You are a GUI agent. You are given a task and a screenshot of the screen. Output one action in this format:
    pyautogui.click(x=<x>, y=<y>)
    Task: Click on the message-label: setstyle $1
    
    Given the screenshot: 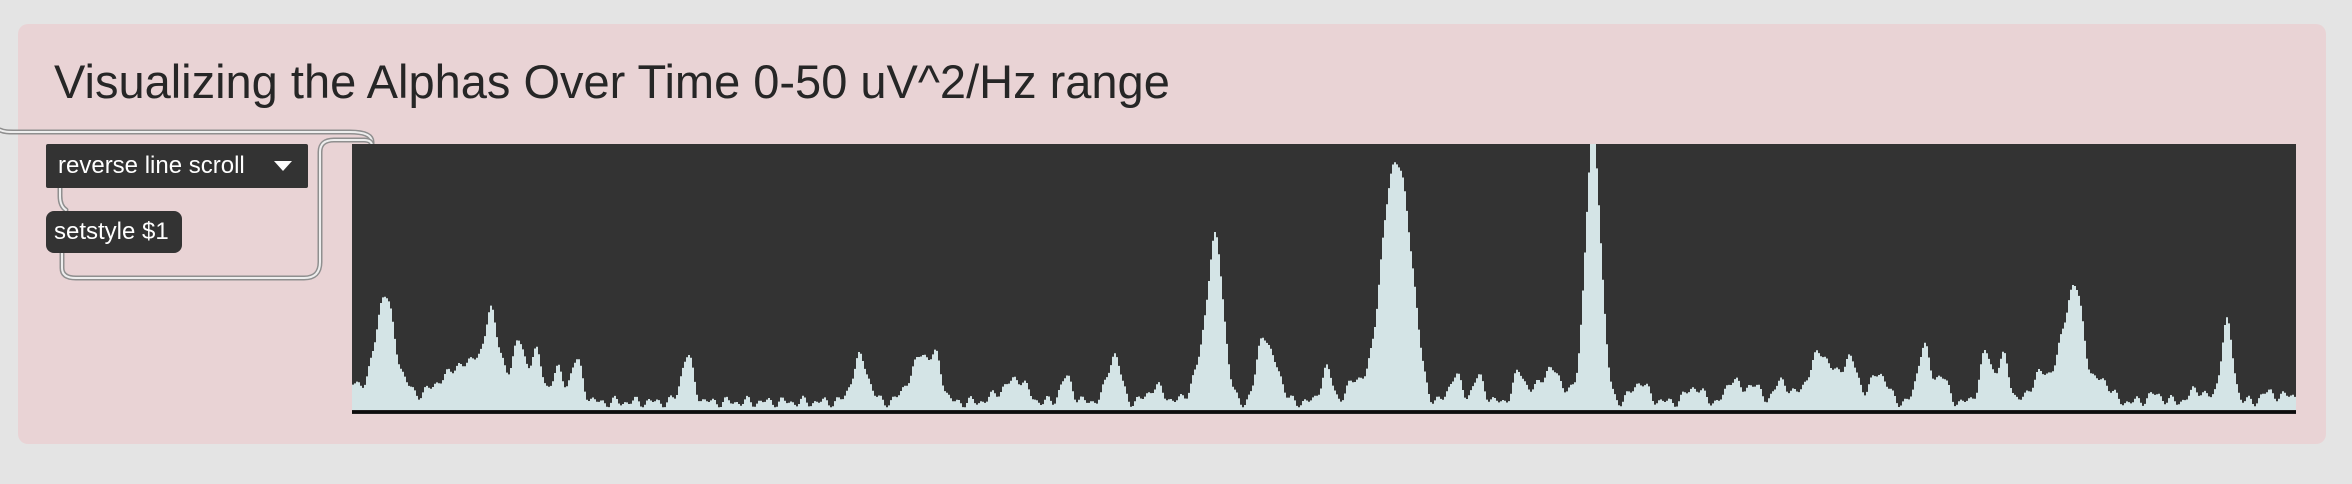 What is the action you would take?
    pyautogui.click(x=111, y=231)
    